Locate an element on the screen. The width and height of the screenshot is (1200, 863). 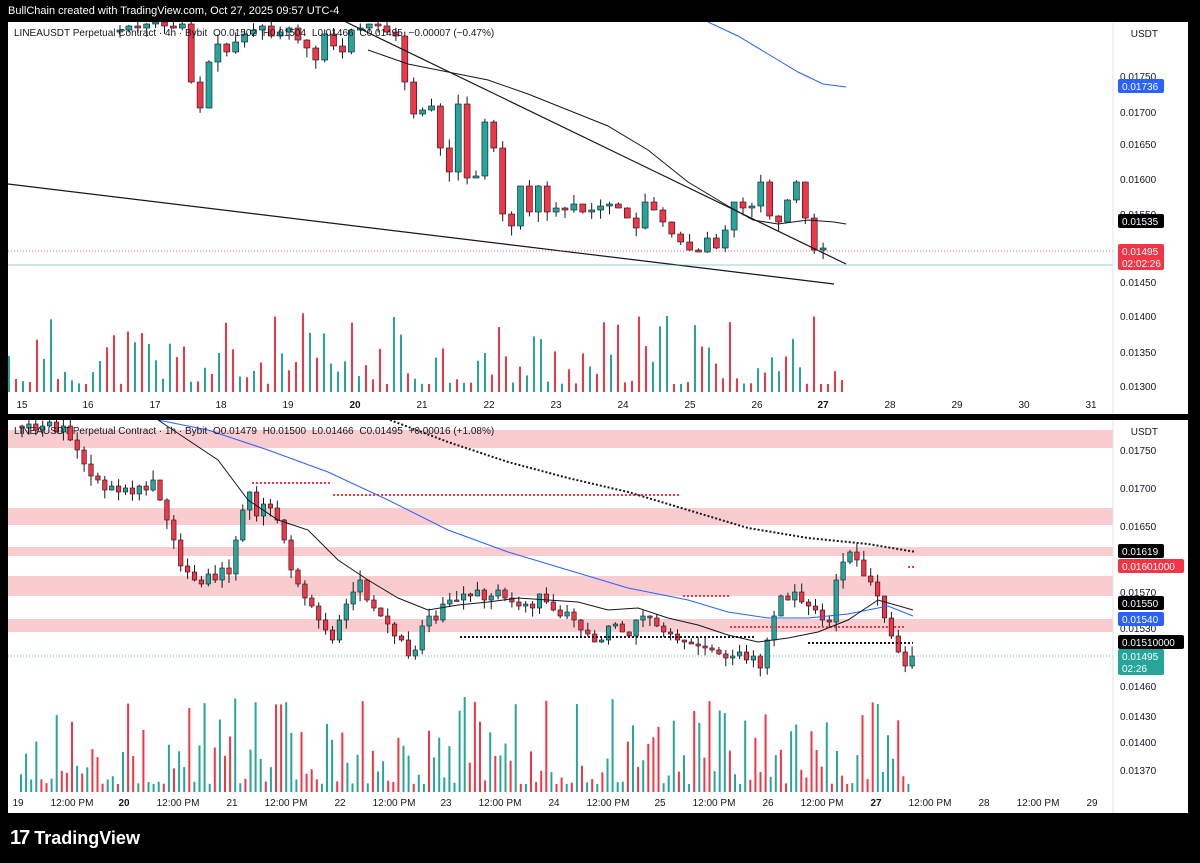
currency-label-4h: USDT is located at coordinates (1144, 34).